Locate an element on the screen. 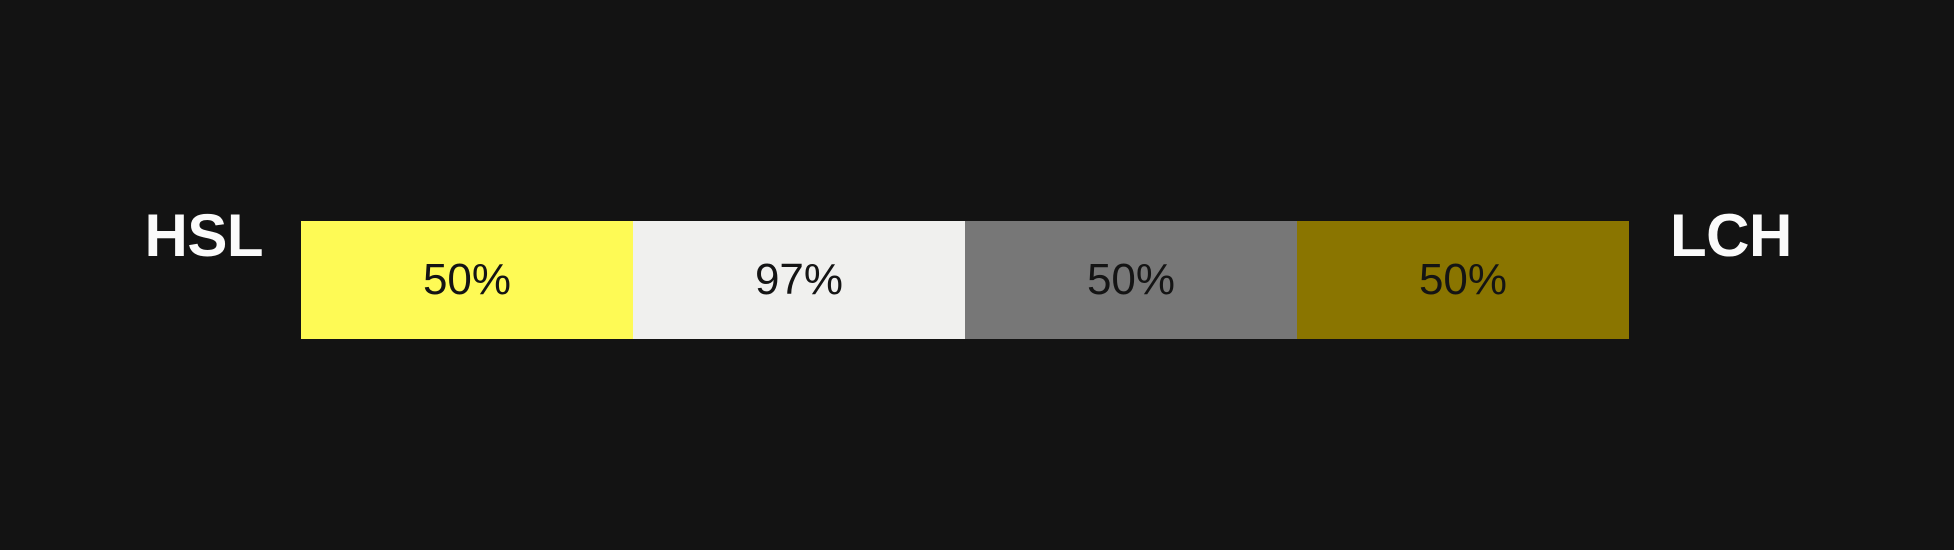 Image resolution: width=1954 pixels, height=550 pixels. lightness-comparison-bar: 50% 97% 50% 50% is located at coordinates (965, 280).